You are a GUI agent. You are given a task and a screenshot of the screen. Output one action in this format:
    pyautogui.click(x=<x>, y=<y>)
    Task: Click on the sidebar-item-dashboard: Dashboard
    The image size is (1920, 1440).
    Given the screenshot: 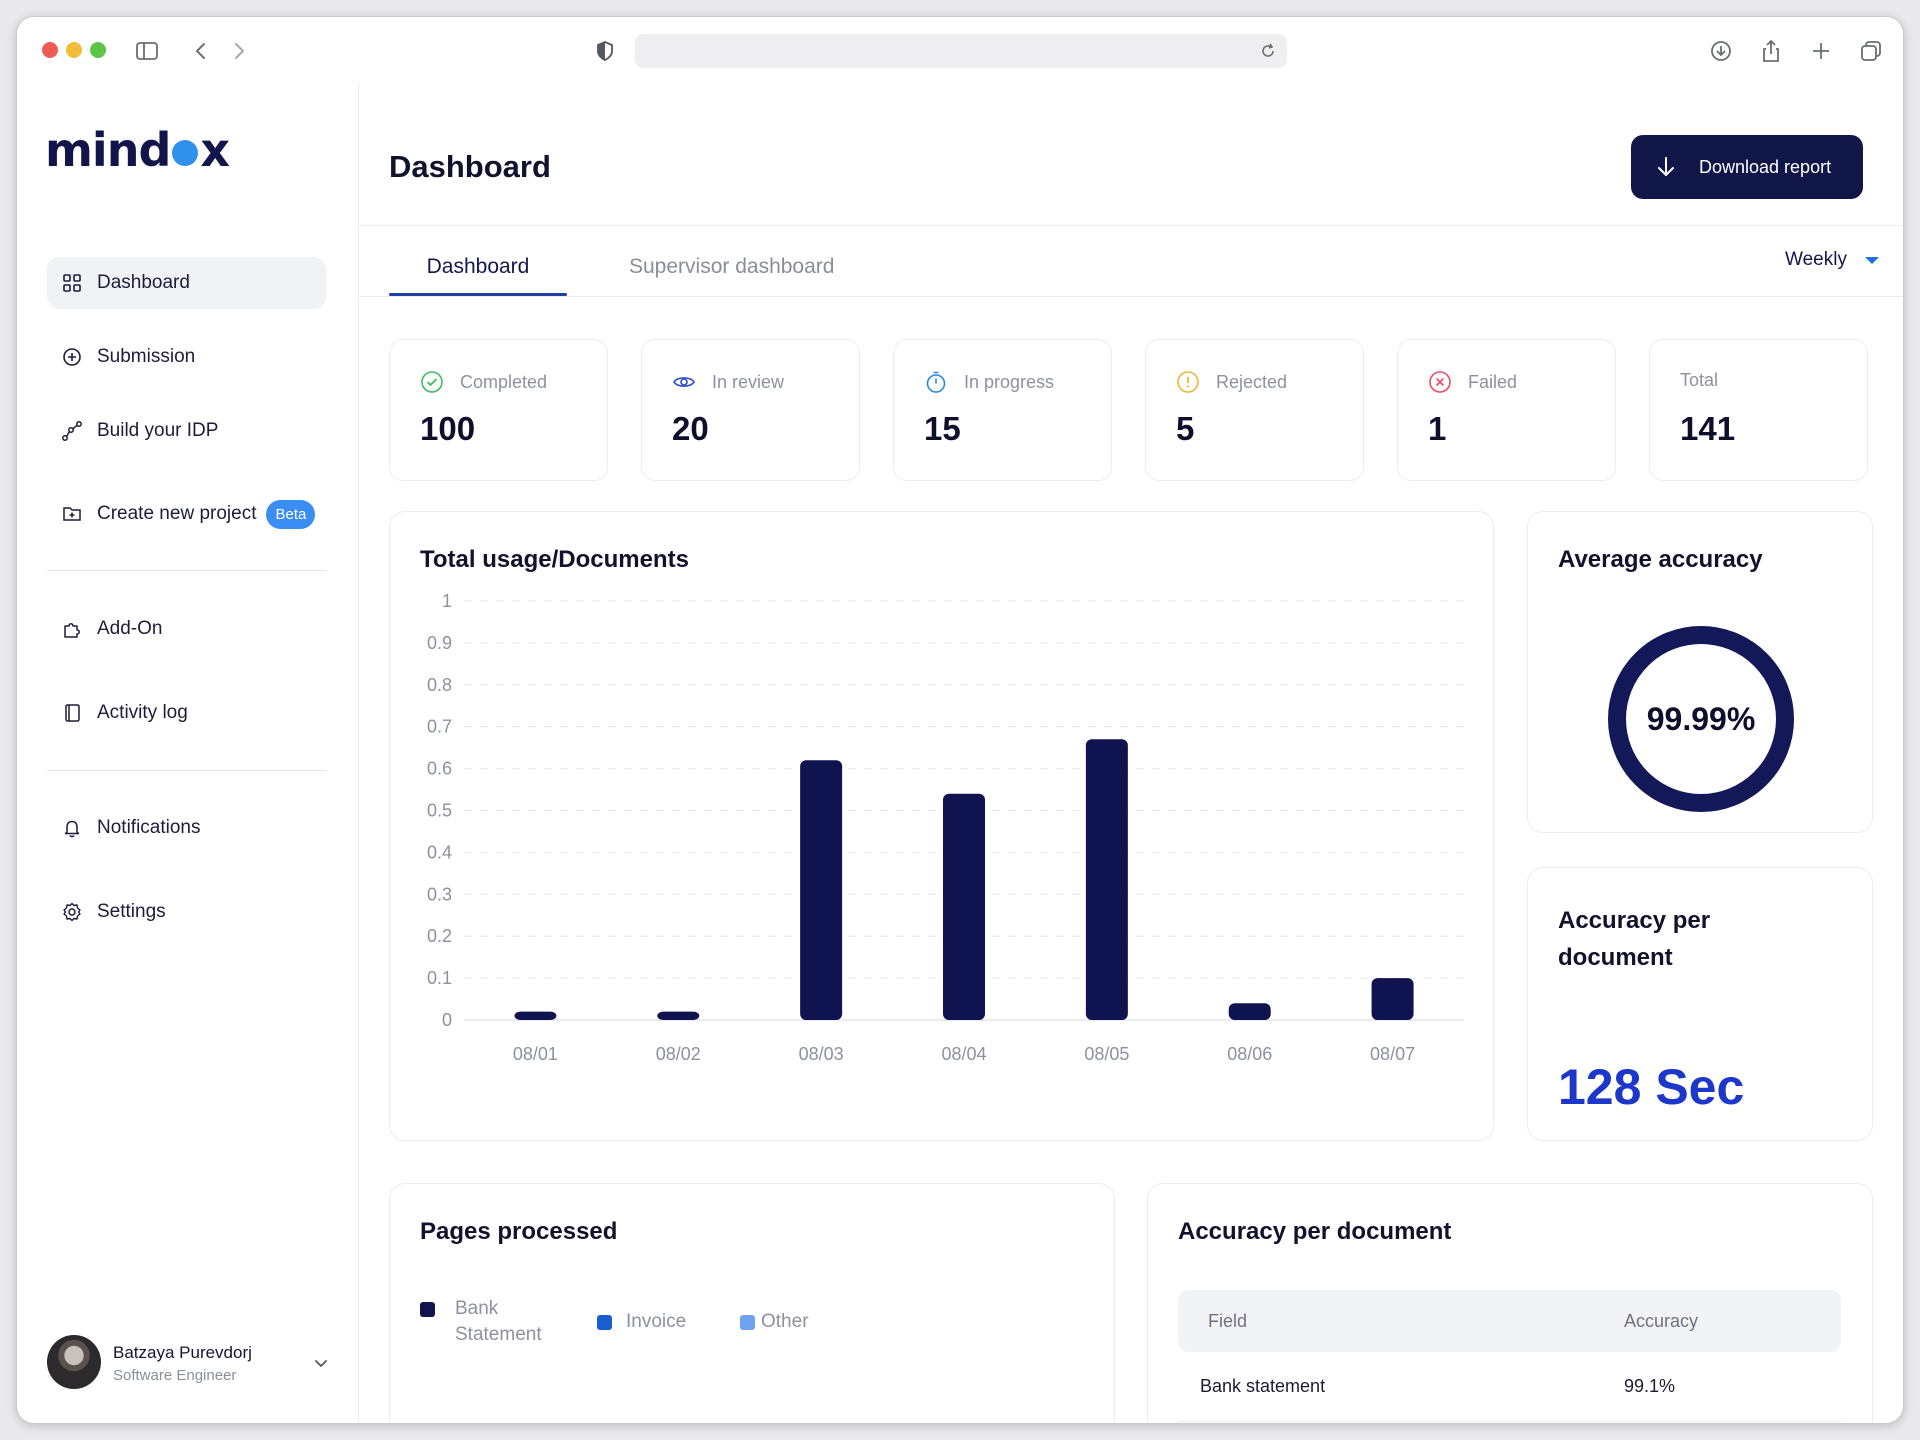 What is the action you would take?
    pyautogui.click(x=186, y=283)
    